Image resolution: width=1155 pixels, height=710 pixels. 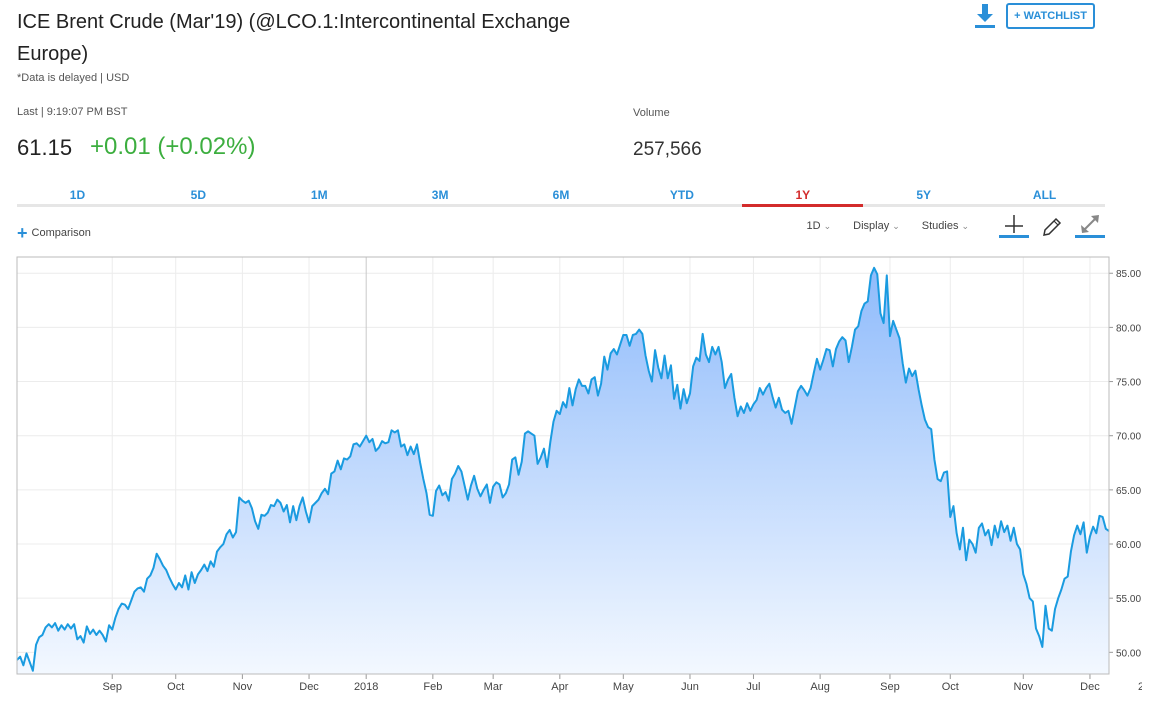 What do you see at coordinates (1128, 491) in the screenshot?
I see `y-tick-label: 65.00` at bounding box center [1128, 491].